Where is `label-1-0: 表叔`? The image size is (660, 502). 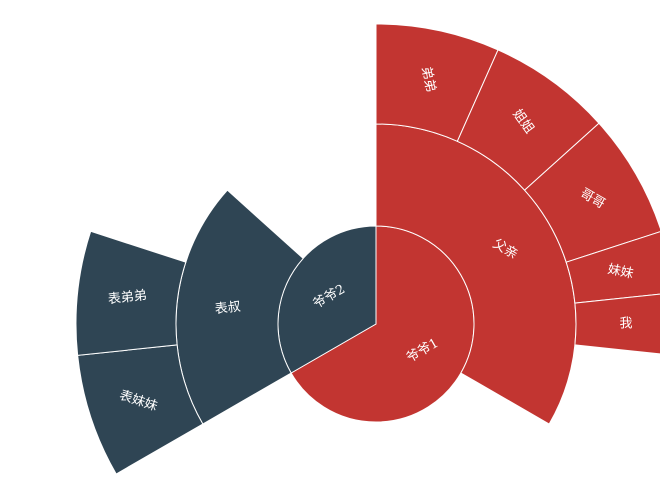
label-1-0: 表叔 is located at coordinates (227, 309).